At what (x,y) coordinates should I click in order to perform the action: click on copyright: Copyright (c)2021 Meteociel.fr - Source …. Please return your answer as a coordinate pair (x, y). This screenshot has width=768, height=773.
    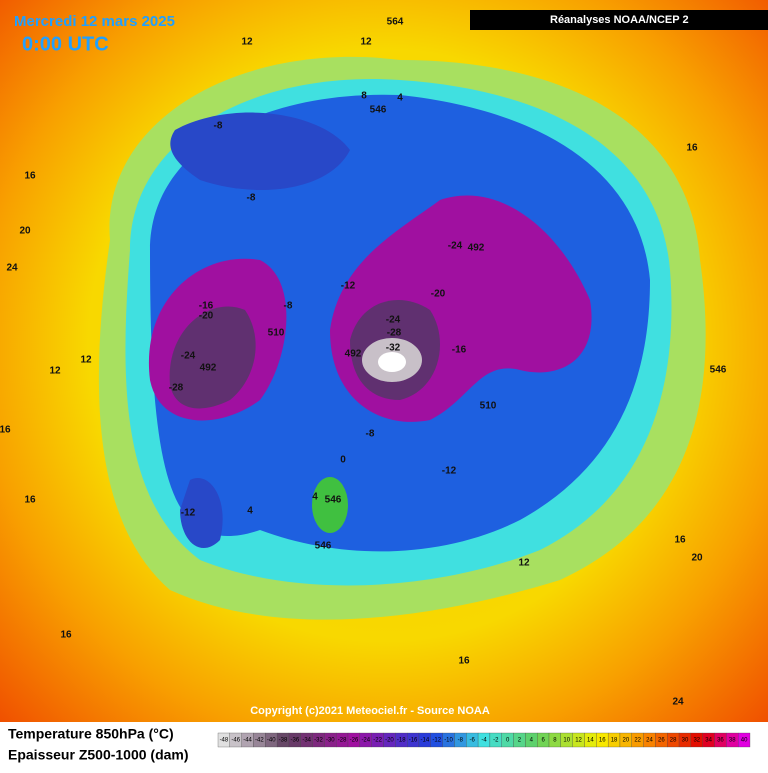
    Looking at the image, I should click on (370, 711).